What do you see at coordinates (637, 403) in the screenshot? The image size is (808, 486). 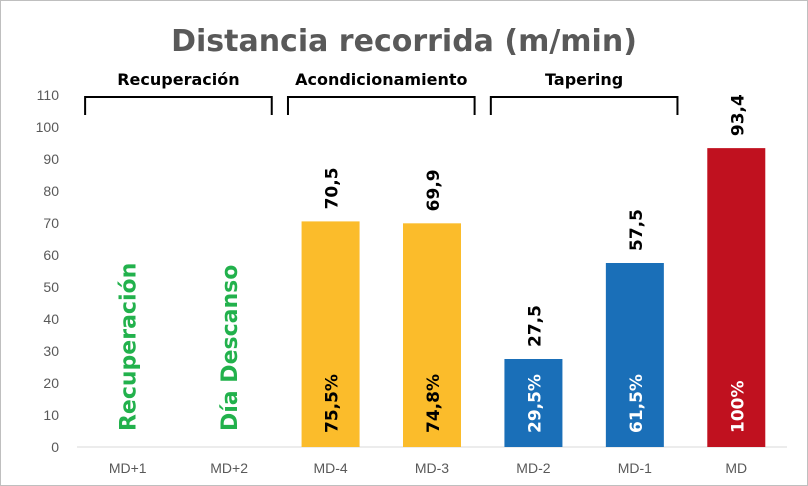 I see `percent-label: 61,5%` at bounding box center [637, 403].